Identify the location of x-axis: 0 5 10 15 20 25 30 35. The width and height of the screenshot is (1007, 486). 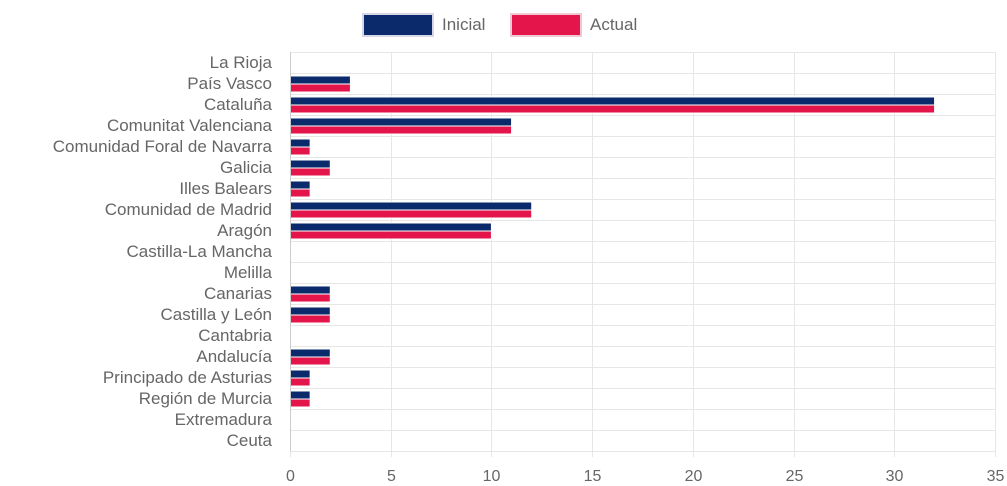
(645, 476).